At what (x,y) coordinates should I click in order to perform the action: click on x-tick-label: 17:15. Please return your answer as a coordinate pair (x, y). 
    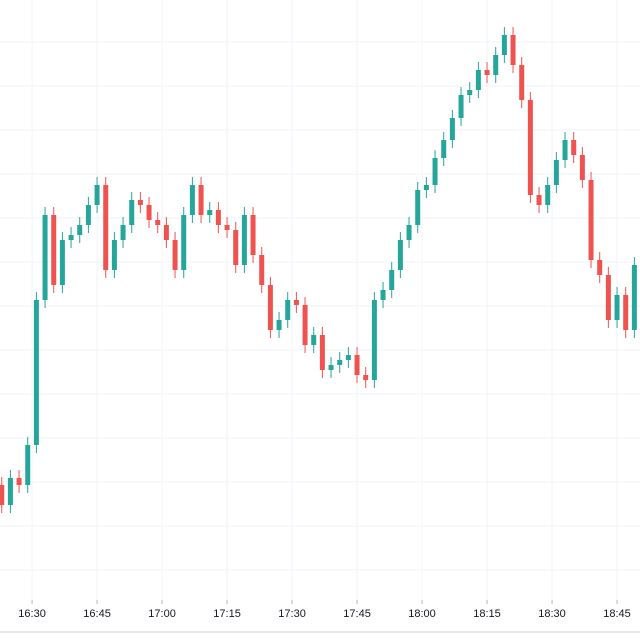
    Looking at the image, I should click on (227, 614).